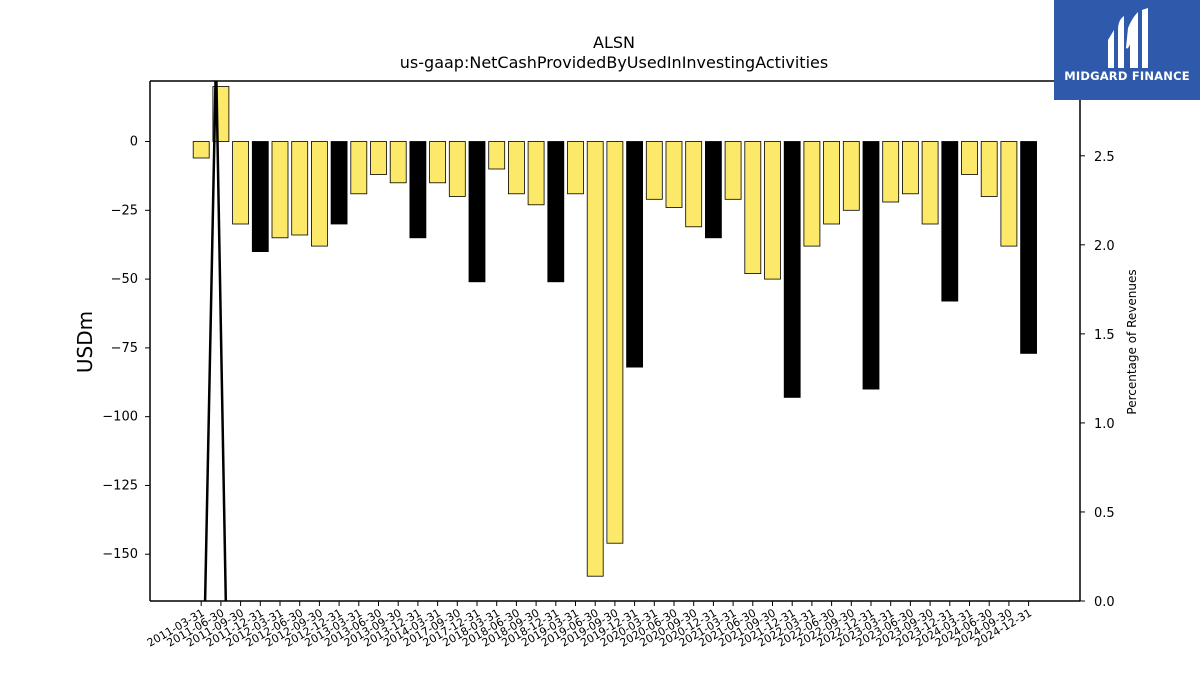  Describe the element at coordinates (1104, 424) in the screenshot. I see `y2-tick-label: 1.0` at that location.